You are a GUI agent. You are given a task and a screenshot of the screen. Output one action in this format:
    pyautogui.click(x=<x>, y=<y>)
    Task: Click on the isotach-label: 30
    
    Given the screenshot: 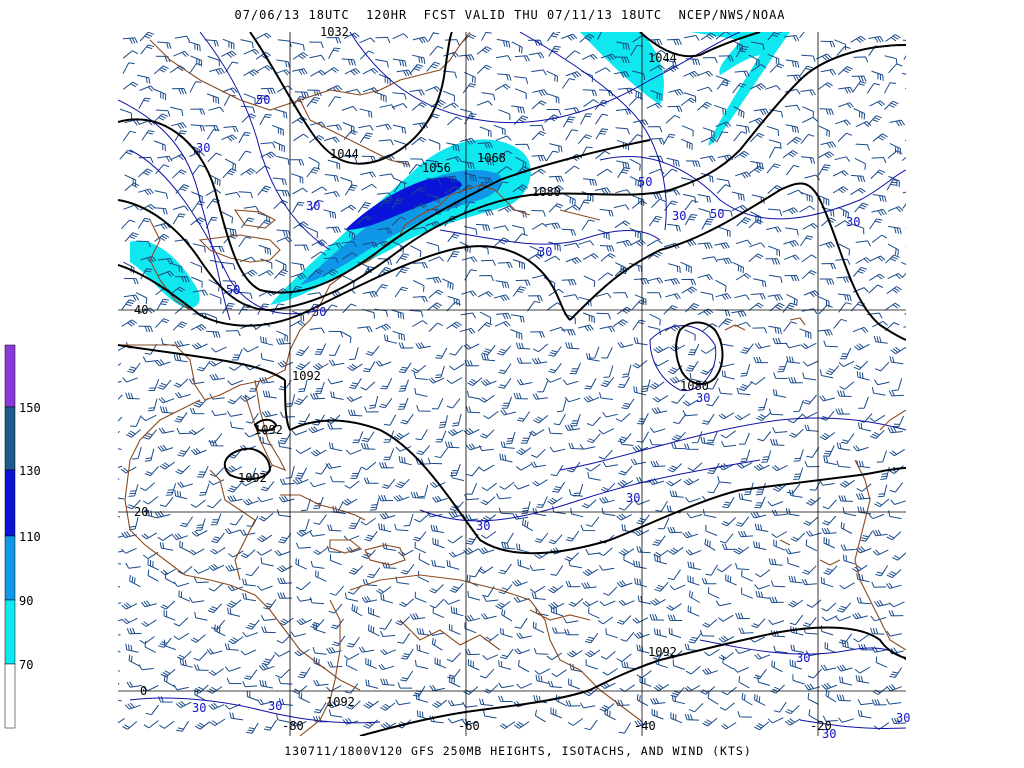 What is the action you would take?
    pyautogui.click(x=483, y=526)
    